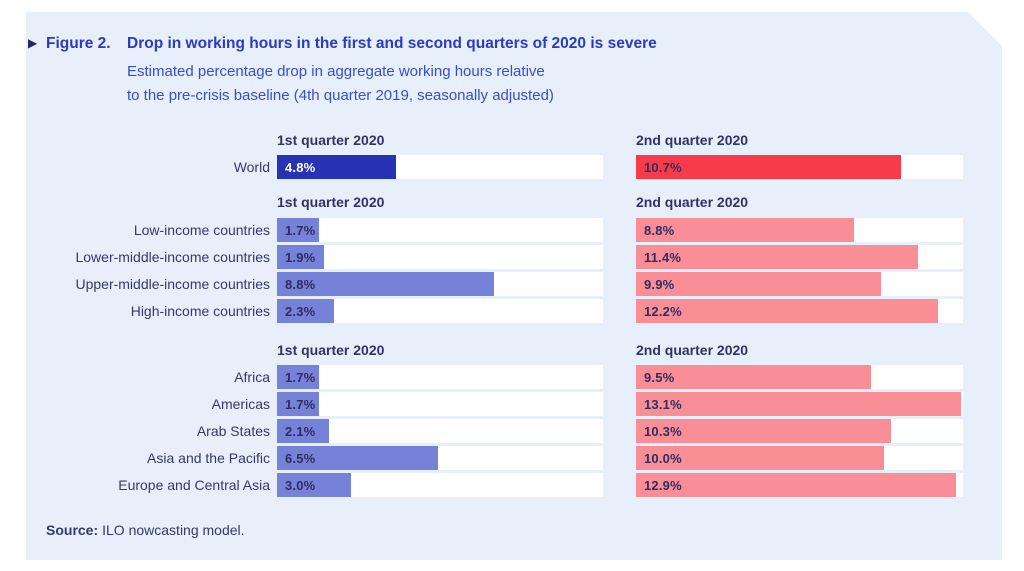 This screenshot has width=1024, height=571. I want to click on q2-value: 13.1%, so click(663, 404).